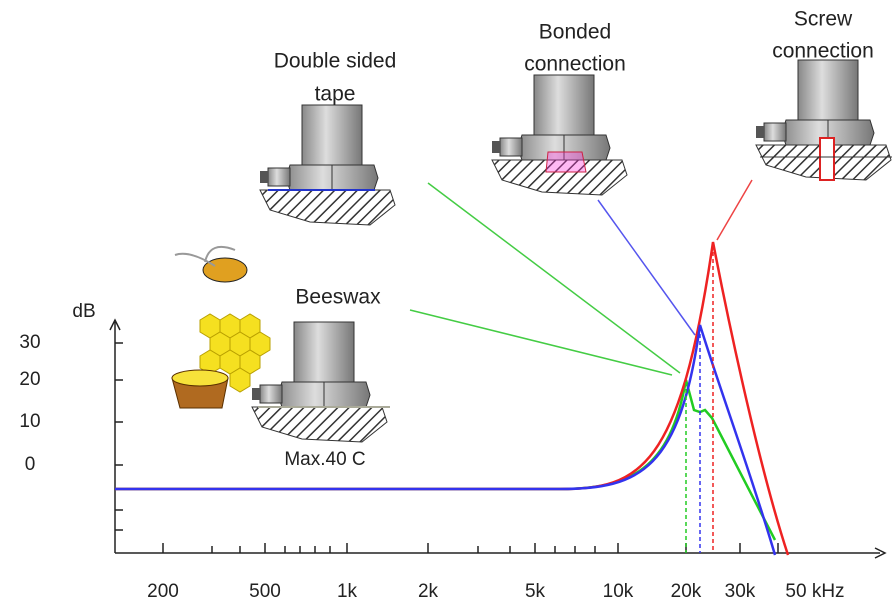  I want to click on tape-sensor, so click(327, 165).